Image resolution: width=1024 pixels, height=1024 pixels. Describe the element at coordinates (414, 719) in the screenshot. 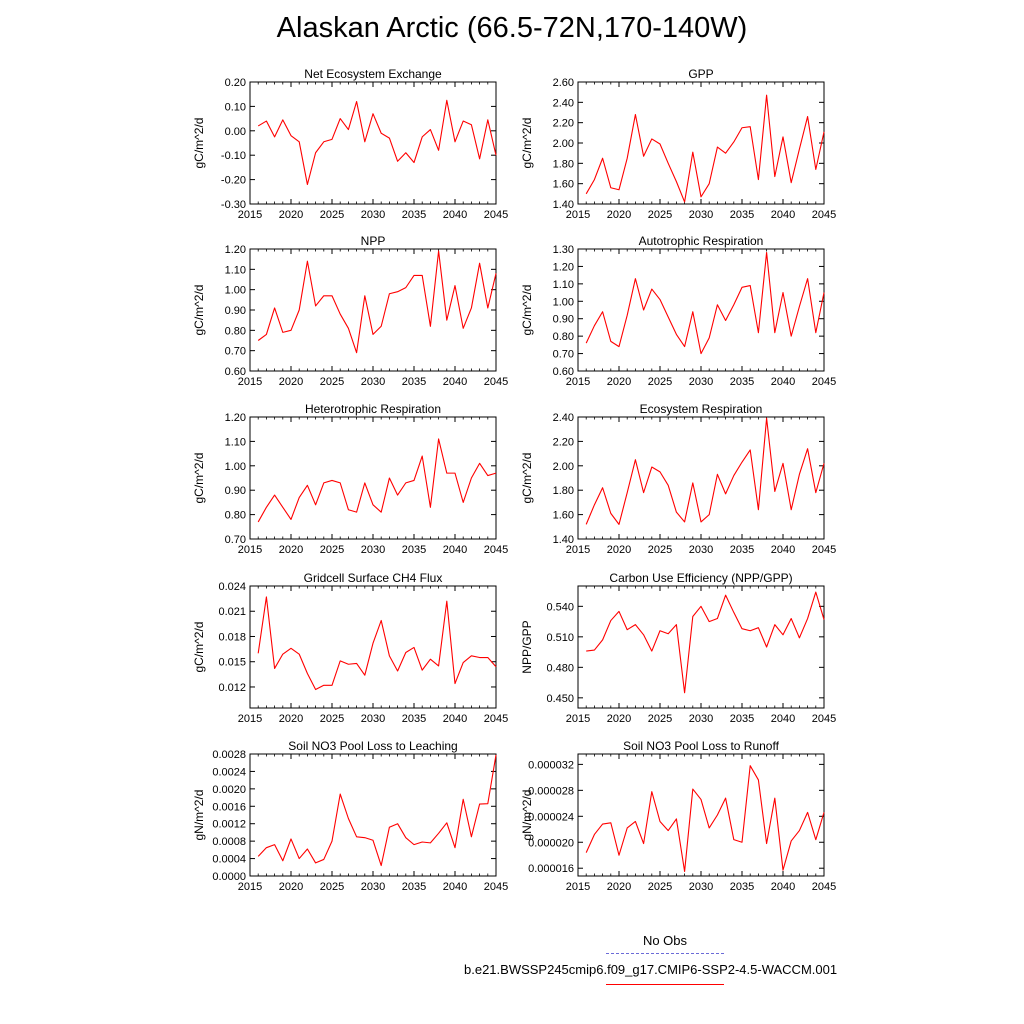

I see `panel-7-x-tick-label: 2035` at that location.